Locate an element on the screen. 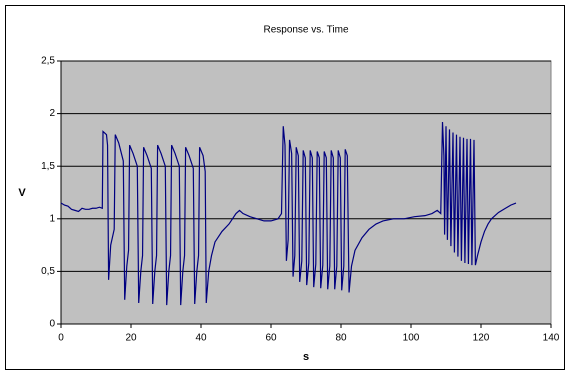 The image size is (571, 381). x-tick-label: 20 is located at coordinates (131, 338).